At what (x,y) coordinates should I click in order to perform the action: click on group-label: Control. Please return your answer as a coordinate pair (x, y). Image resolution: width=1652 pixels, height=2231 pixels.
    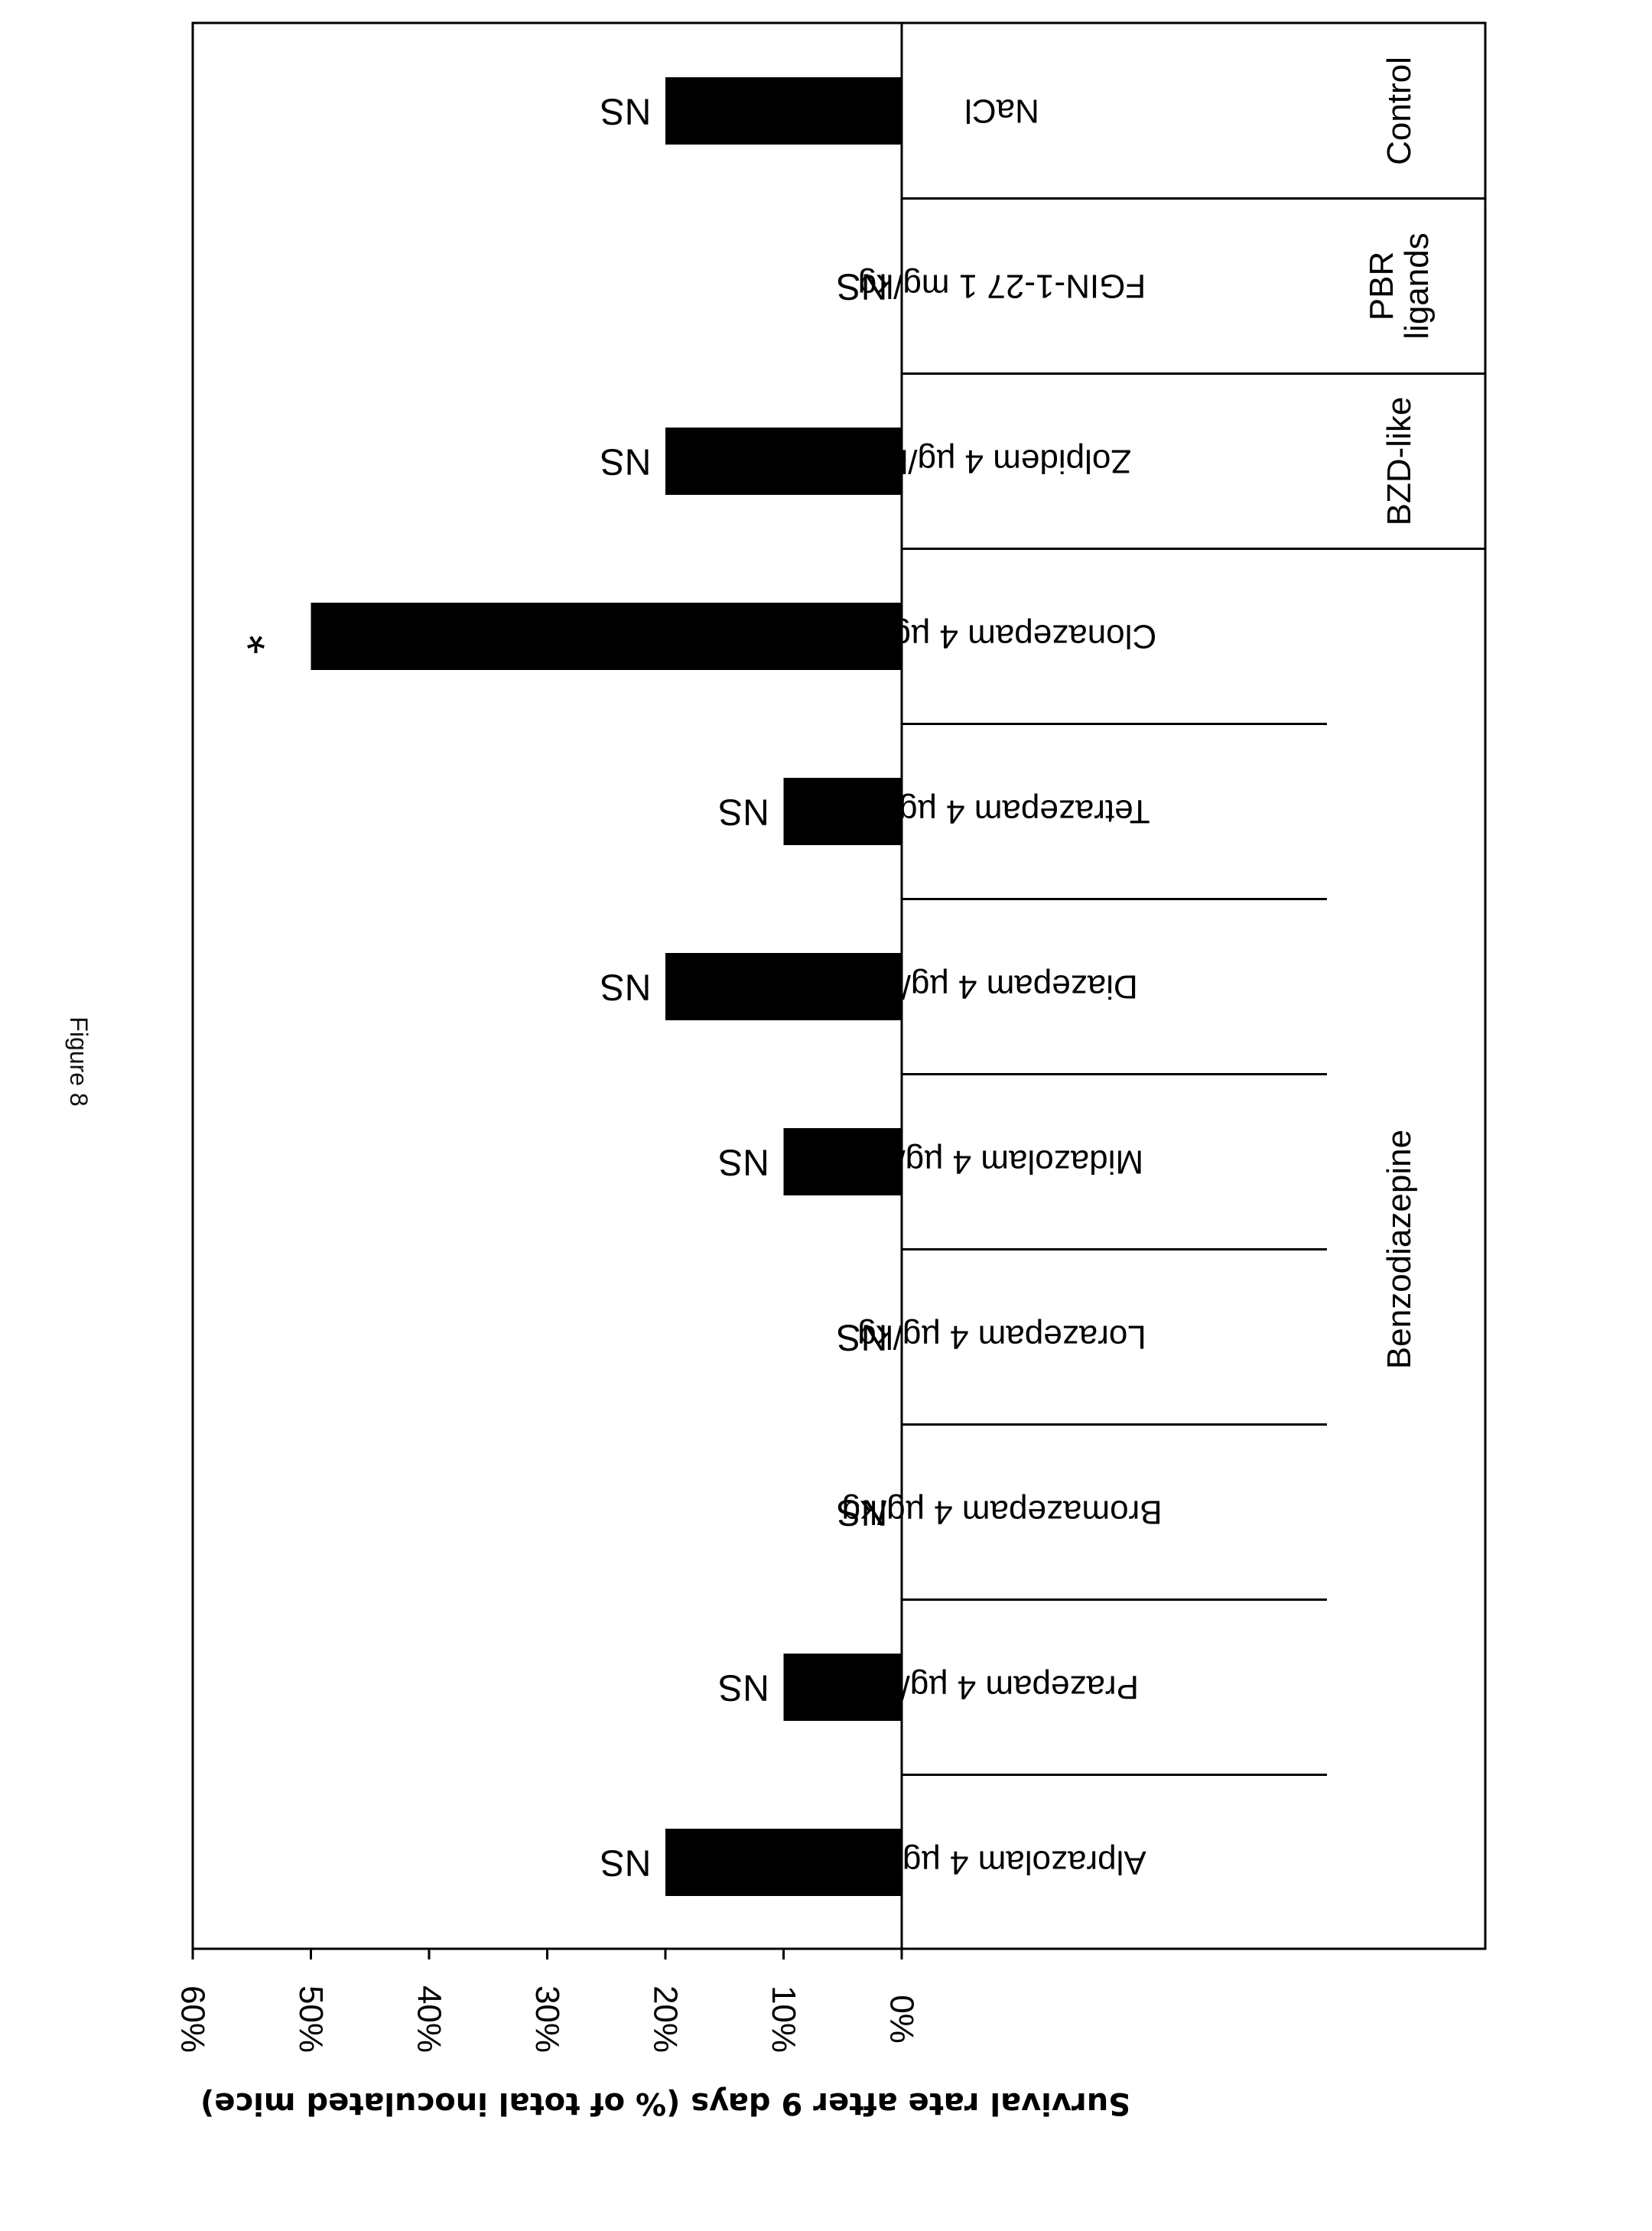
    Looking at the image, I should click on (1399, 111).